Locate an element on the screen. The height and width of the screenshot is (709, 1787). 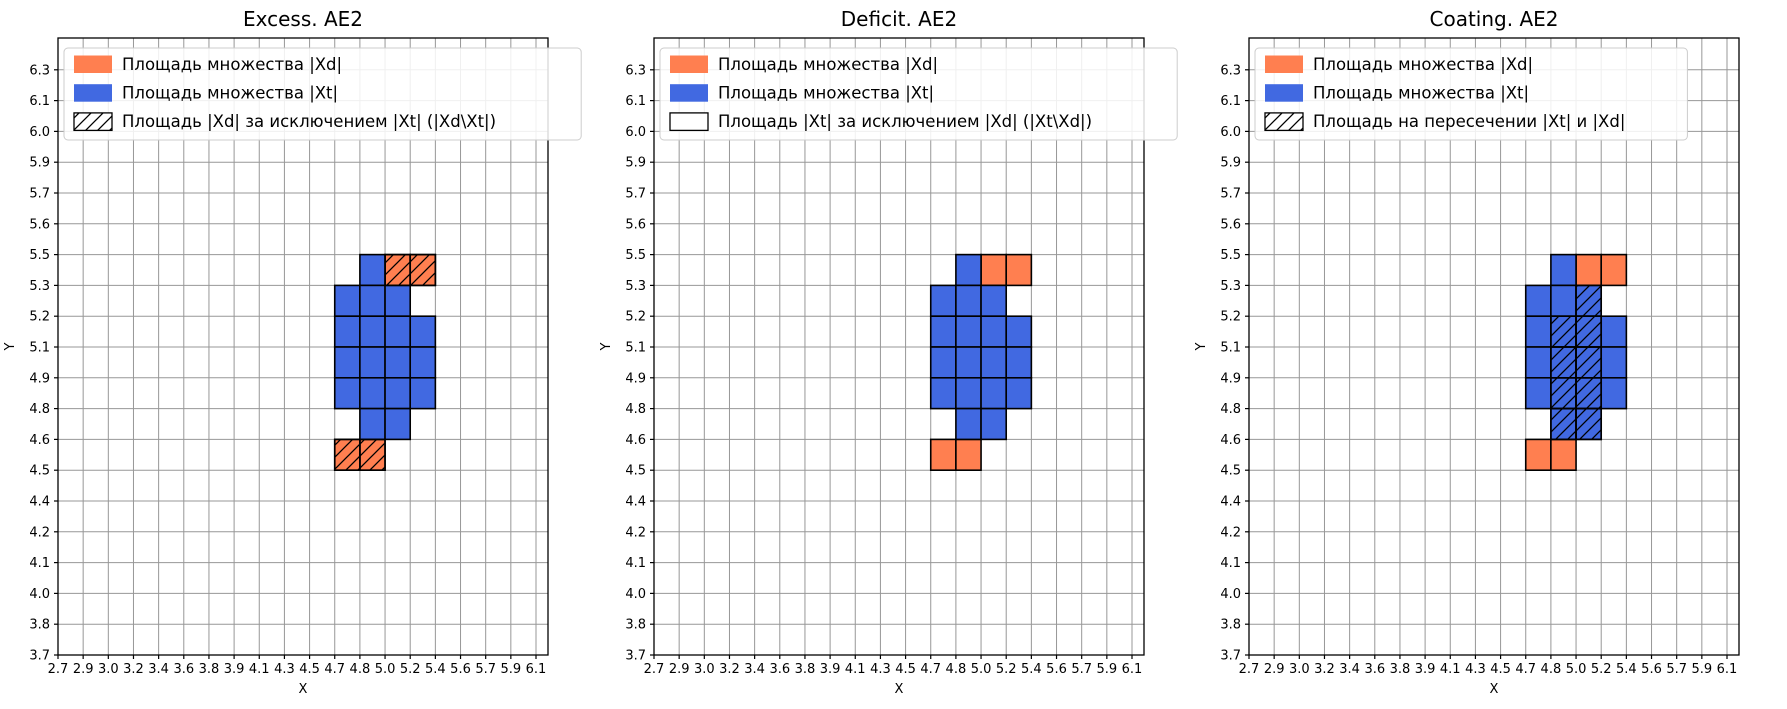
legend-label: Площадь множества |Xt| is located at coordinates (230, 93).